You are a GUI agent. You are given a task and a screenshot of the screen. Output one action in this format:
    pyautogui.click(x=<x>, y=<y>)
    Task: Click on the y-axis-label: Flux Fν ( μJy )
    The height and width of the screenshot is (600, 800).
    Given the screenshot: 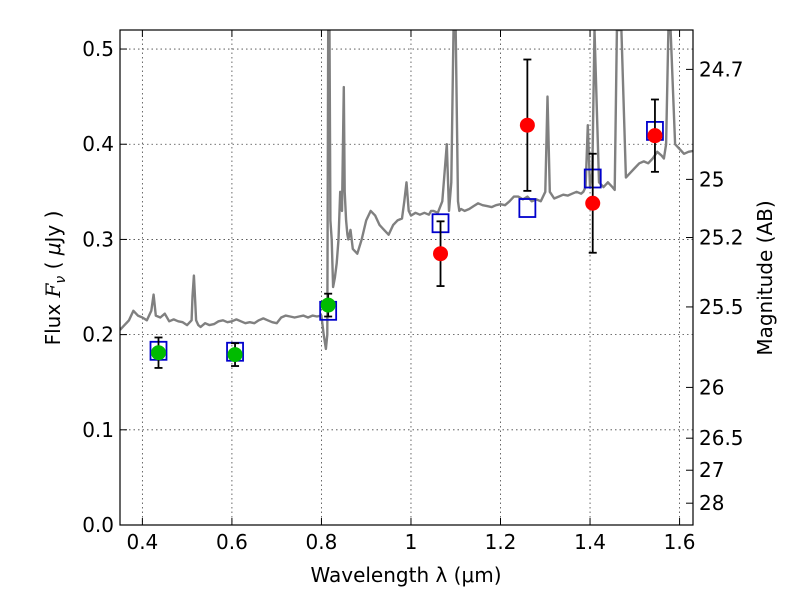 What is the action you would take?
    pyautogui.click(x=55, y=278)
    